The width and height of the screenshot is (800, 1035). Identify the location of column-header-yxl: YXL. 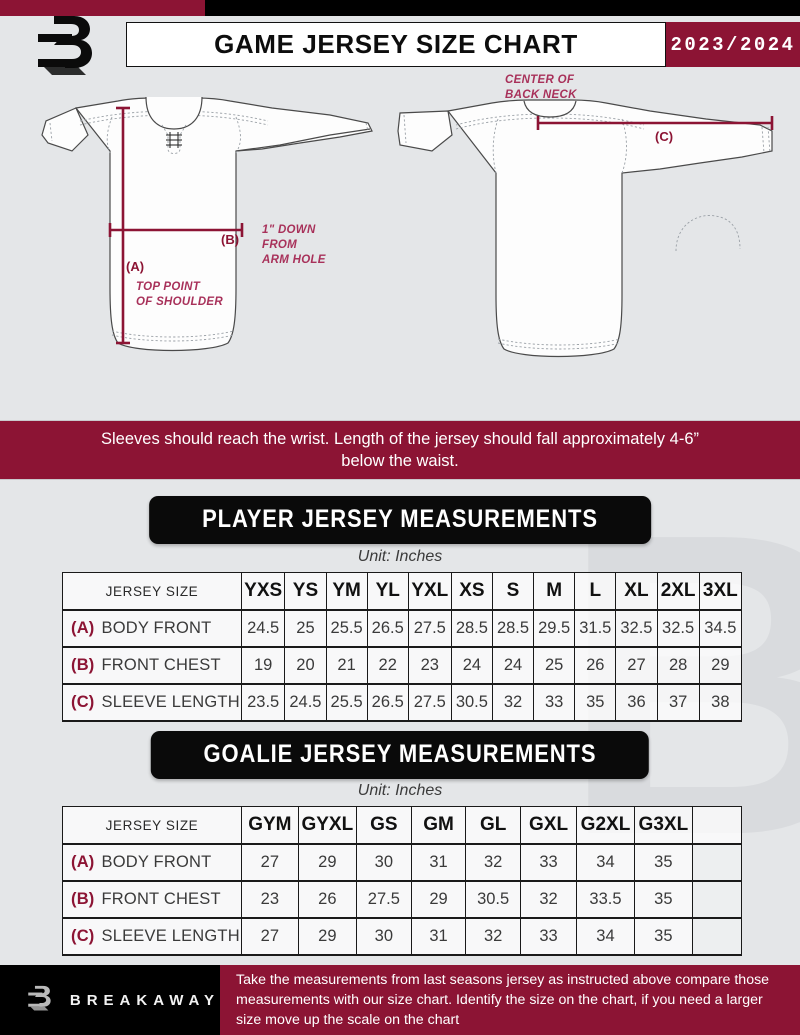
(429, 591).